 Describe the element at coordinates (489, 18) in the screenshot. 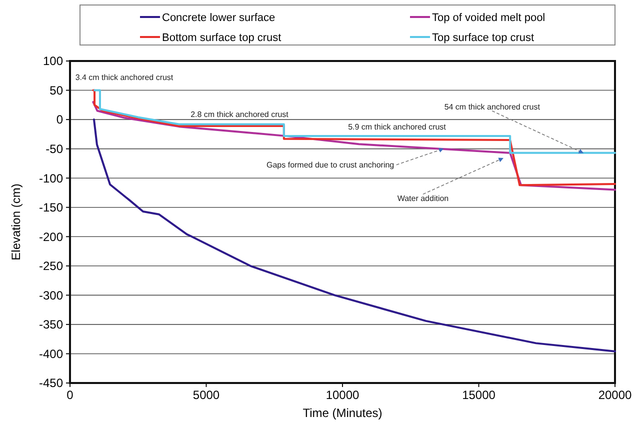

I see `legend-label: Top of voided melt pool` at that location.